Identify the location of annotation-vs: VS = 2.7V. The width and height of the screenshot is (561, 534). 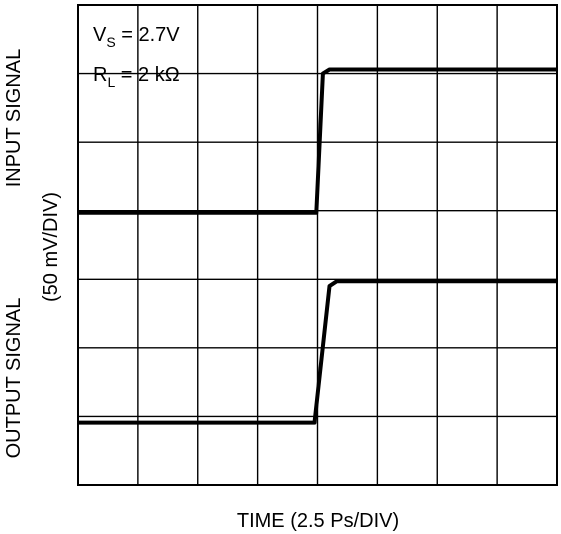
(136, 37).